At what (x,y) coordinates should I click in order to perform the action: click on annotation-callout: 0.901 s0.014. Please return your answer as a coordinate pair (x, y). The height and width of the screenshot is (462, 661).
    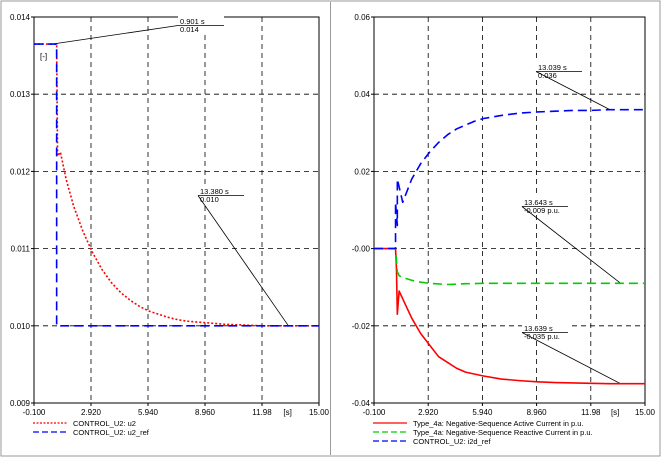
    Looking at the image, I should click on (138, 30).